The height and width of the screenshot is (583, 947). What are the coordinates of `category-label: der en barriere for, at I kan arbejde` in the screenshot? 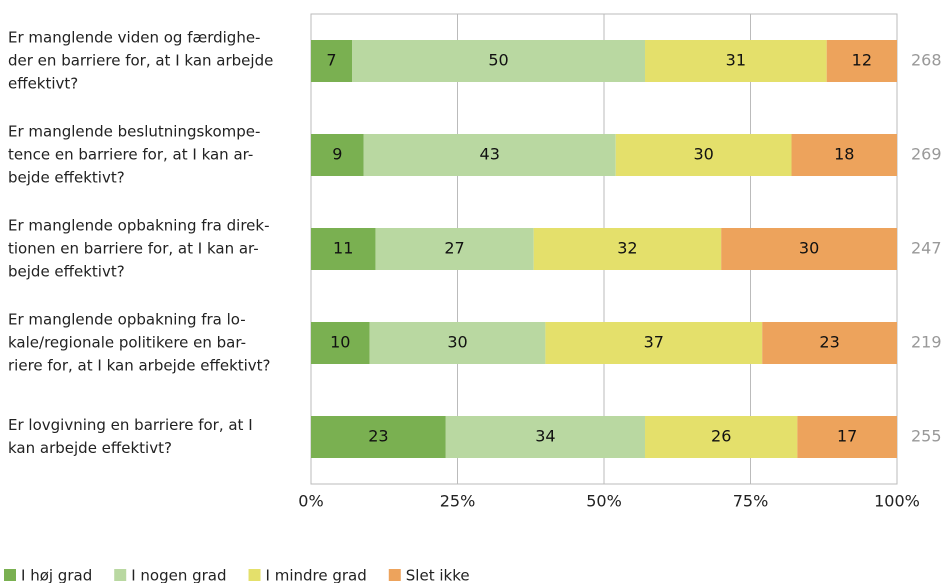 It's located at (140, 61).